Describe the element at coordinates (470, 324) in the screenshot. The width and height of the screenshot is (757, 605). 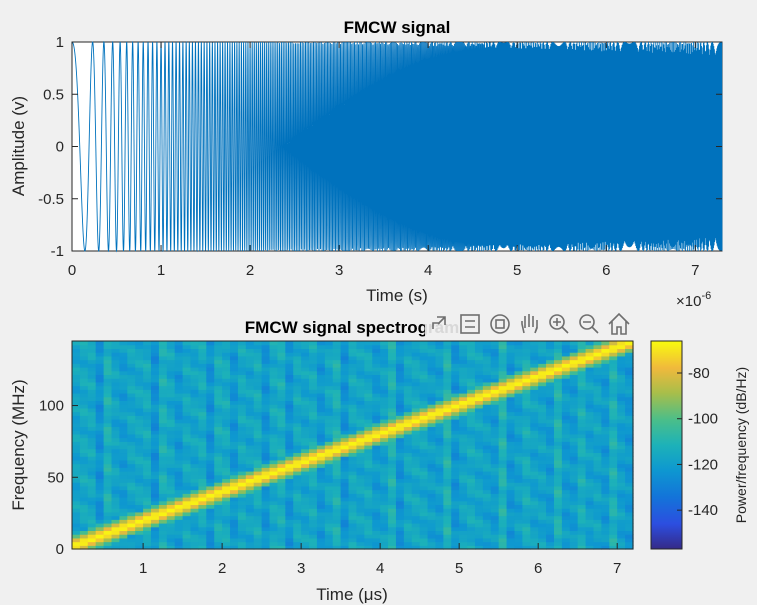
I see `datatips-icon` at that location.